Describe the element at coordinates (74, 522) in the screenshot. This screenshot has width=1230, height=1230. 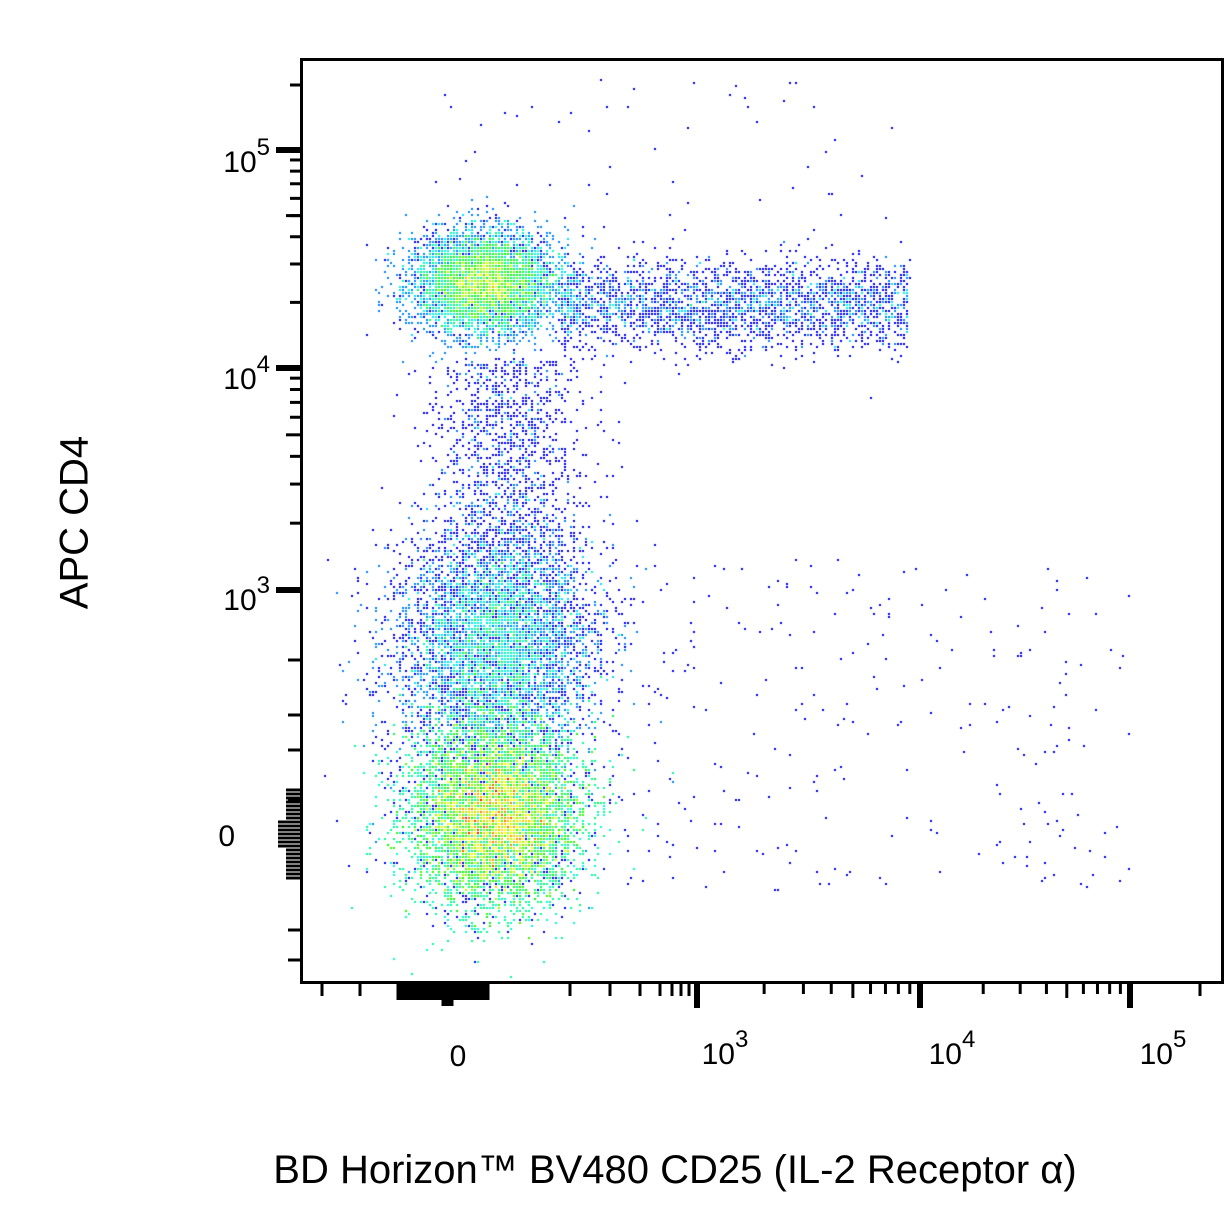
I see `y-axis-title: APC CD4` at that location.